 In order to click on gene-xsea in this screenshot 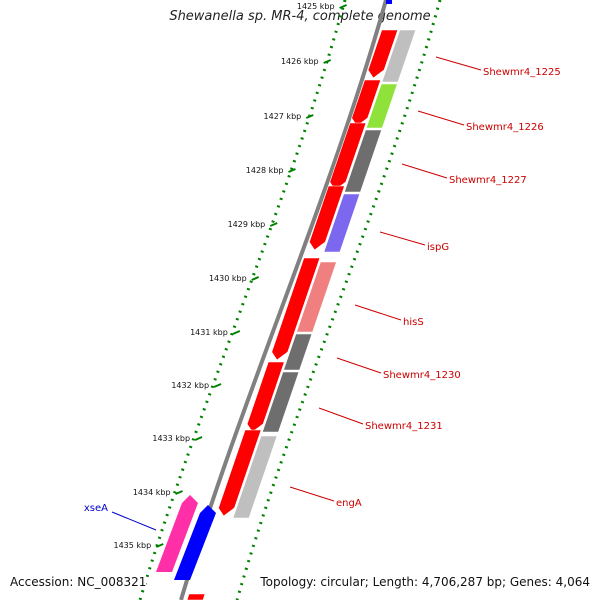, I will do `click(177, 533)`.